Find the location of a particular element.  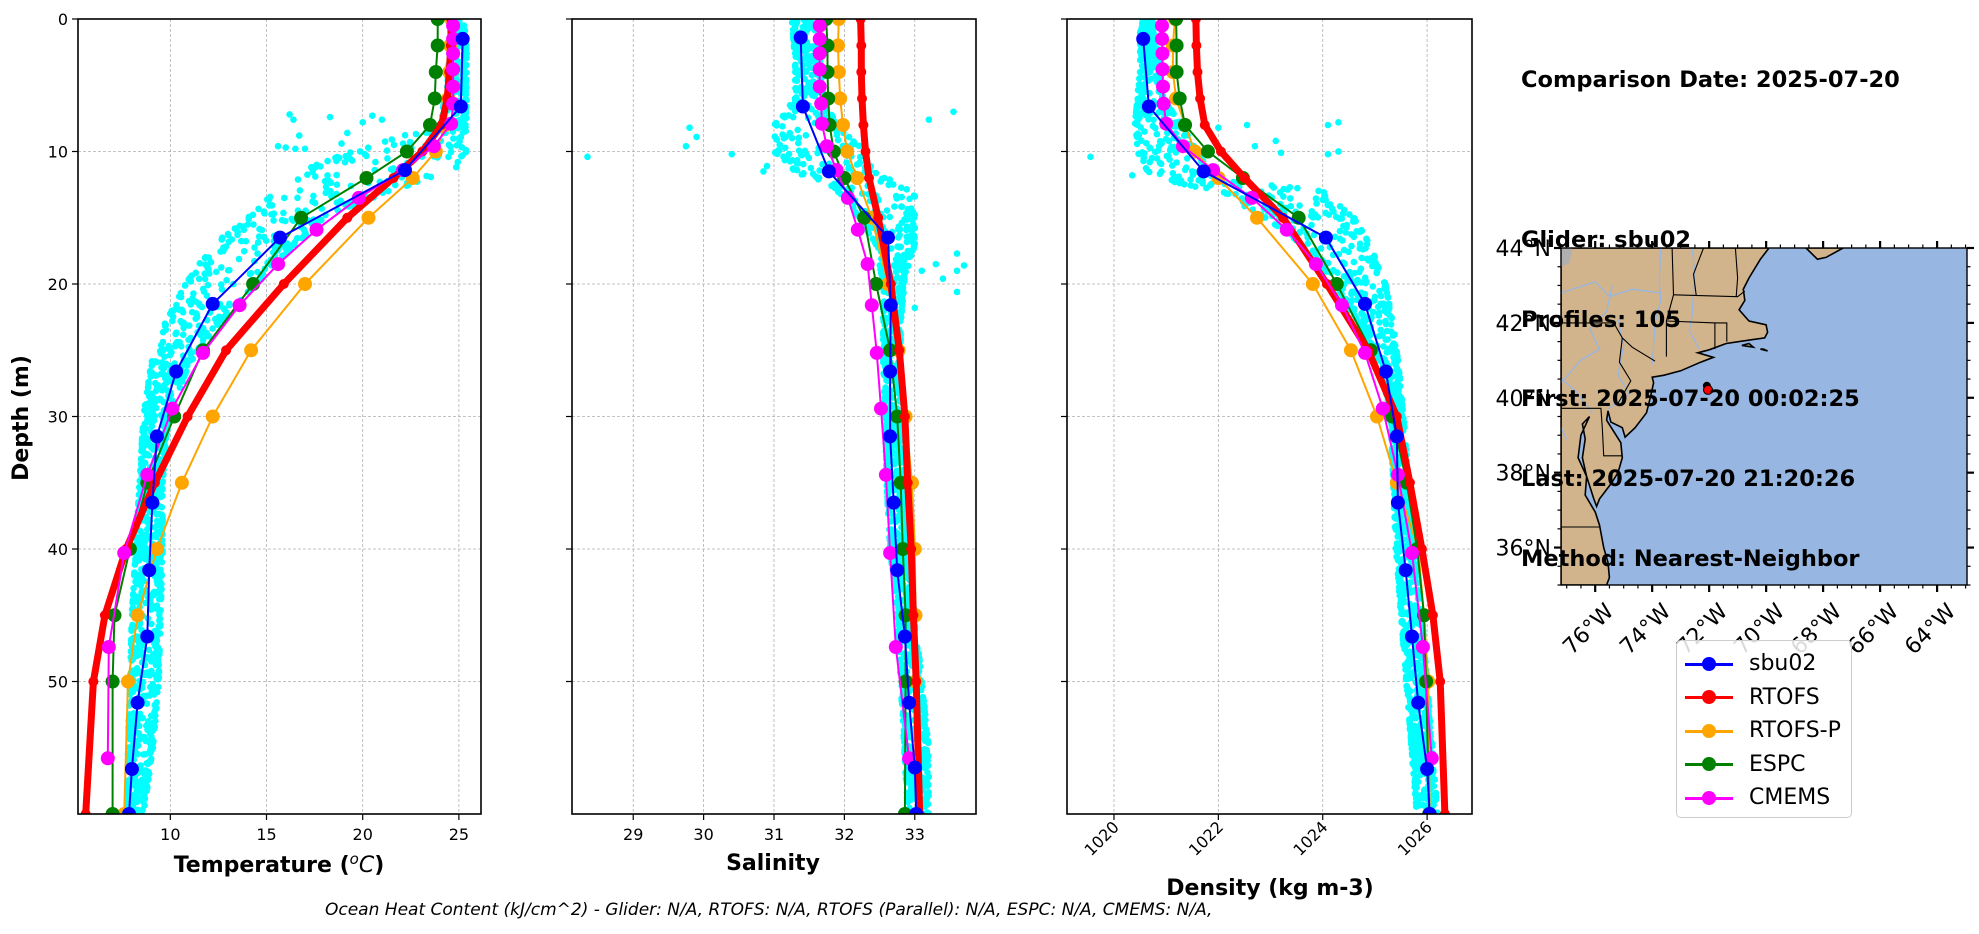

legend-item-rtofs-p: RTOFS-P is located at coordinates (1764, 731).